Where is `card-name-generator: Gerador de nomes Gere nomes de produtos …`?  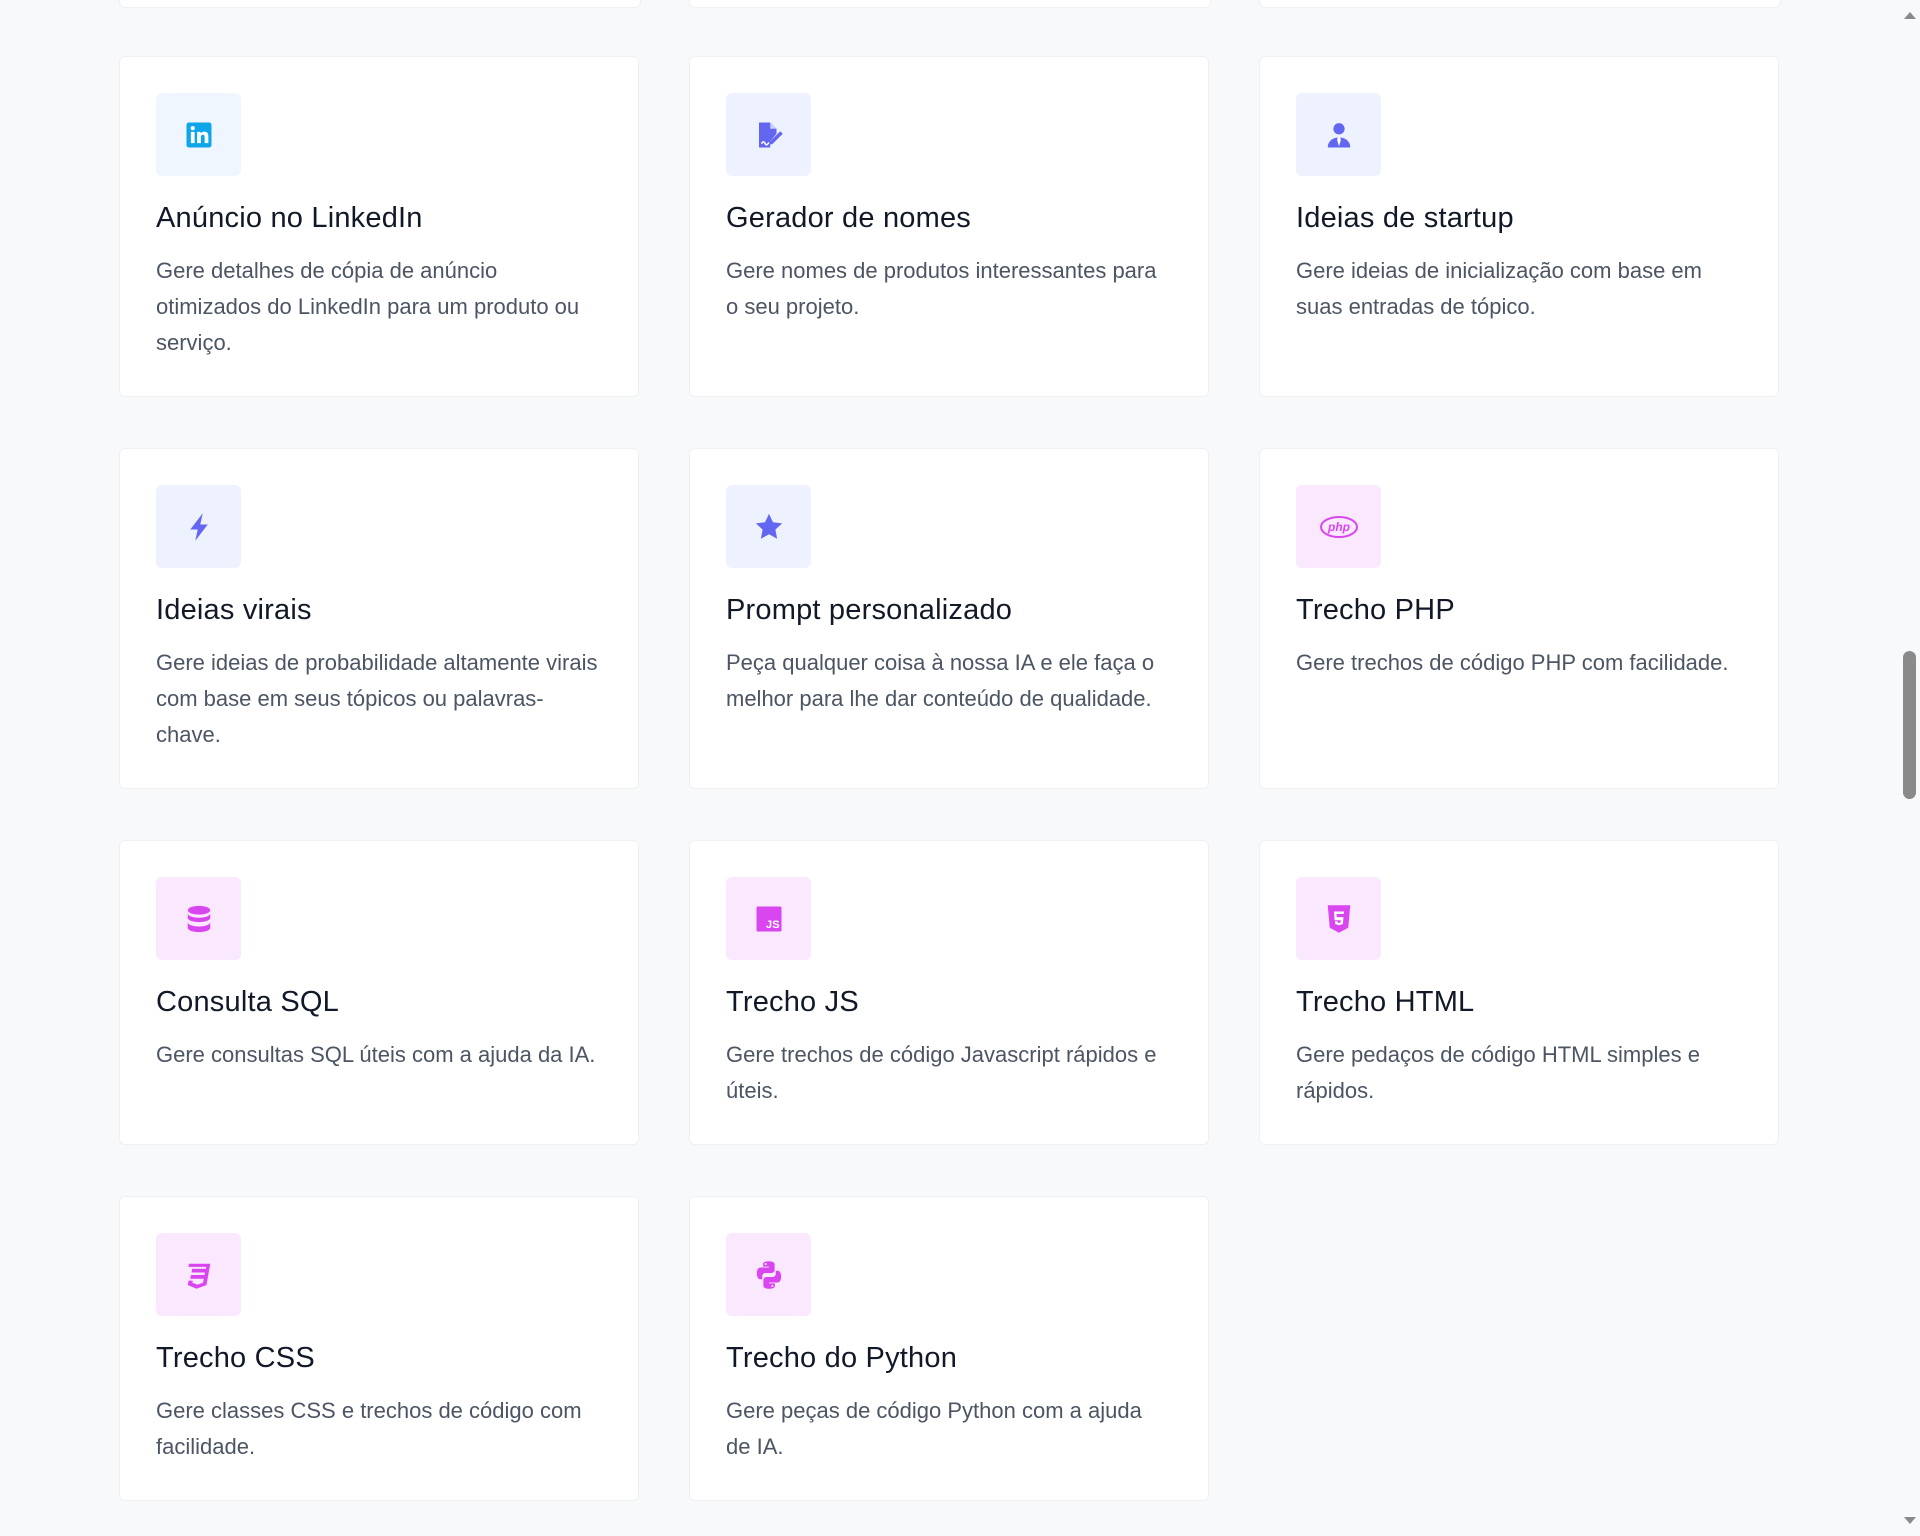 card-name-generator: Gerador de nomes Gere nomes de produtos … is located at coordinates (949, 226).